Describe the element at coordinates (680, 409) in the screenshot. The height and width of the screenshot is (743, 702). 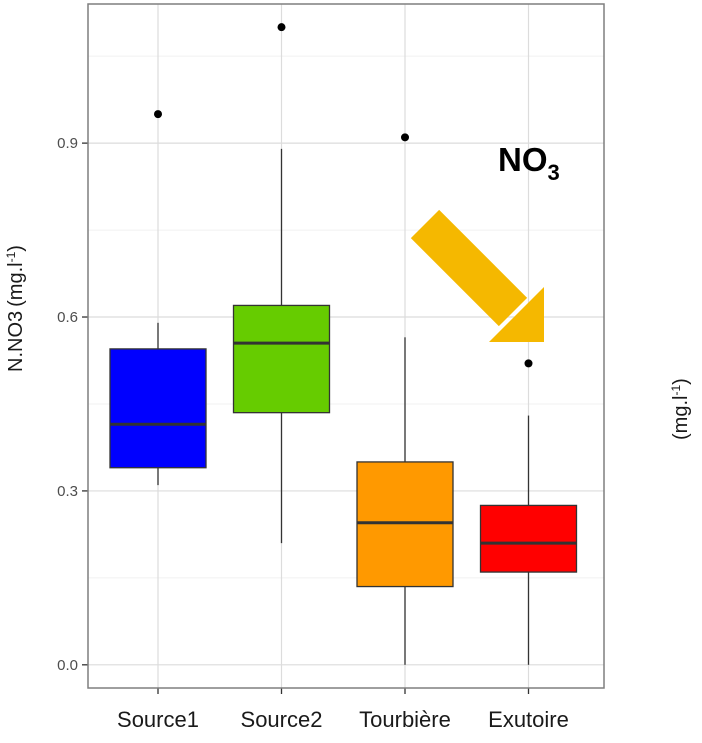
I see `right-unit-label: (mg.l-1)` at that location.